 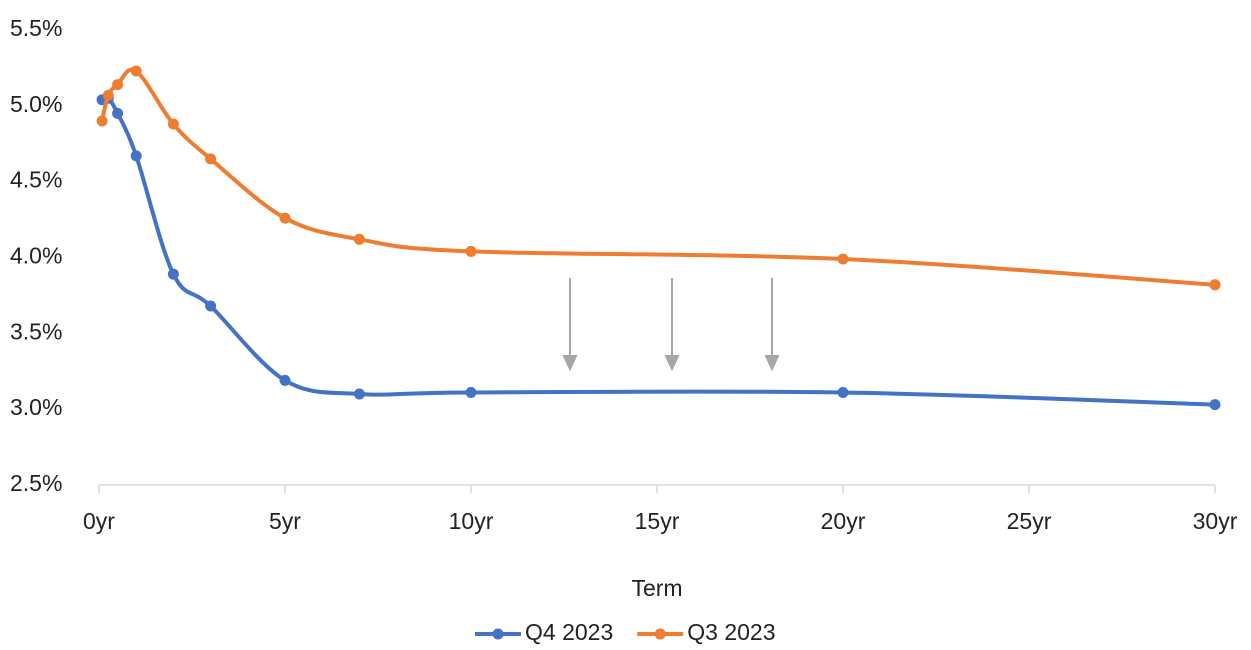 I want to click on y-tick-label: 3.5%, so click(x=36, y=331).